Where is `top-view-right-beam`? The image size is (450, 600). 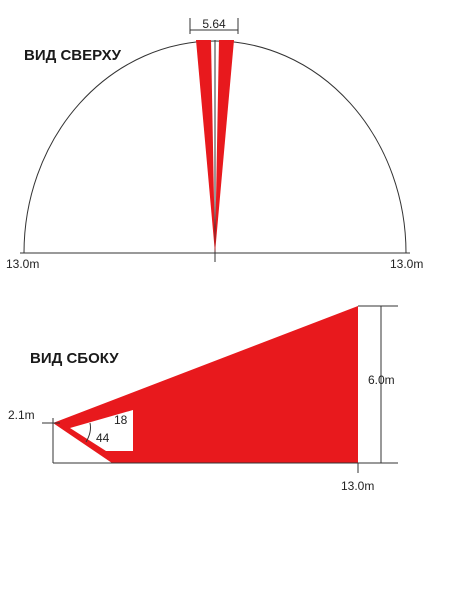 top-view-right-beam is located at coordinates (224, 146).